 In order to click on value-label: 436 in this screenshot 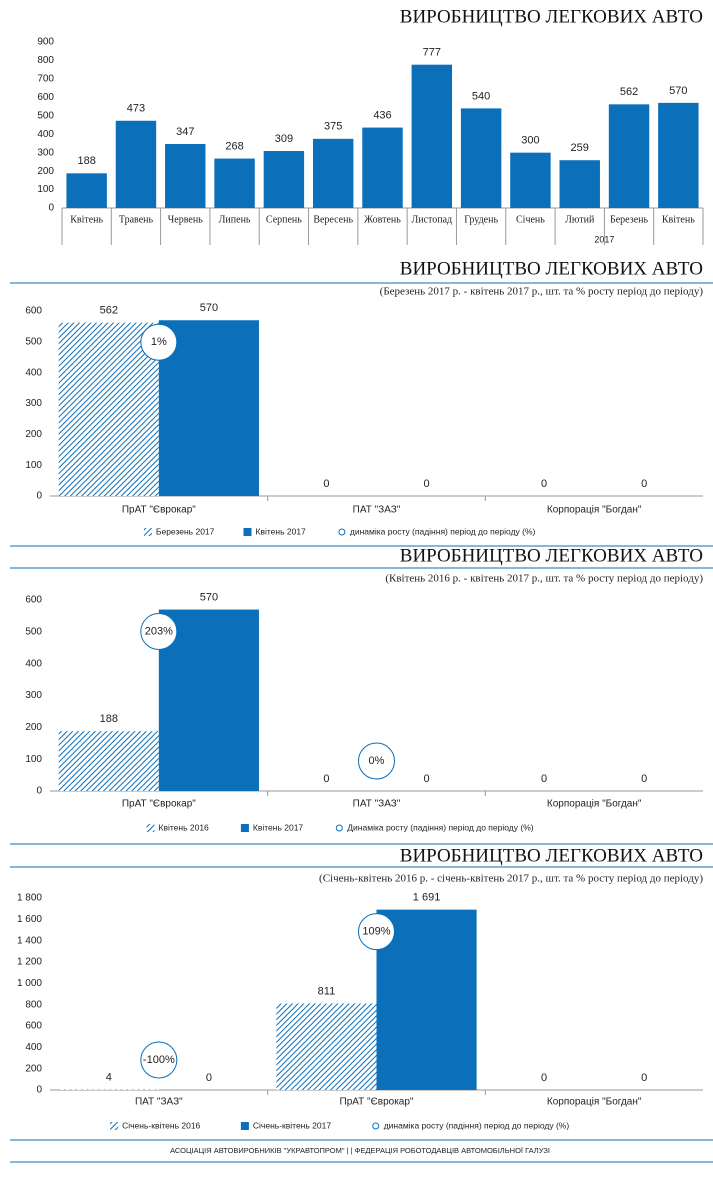, I will do `click(382, 115)`.